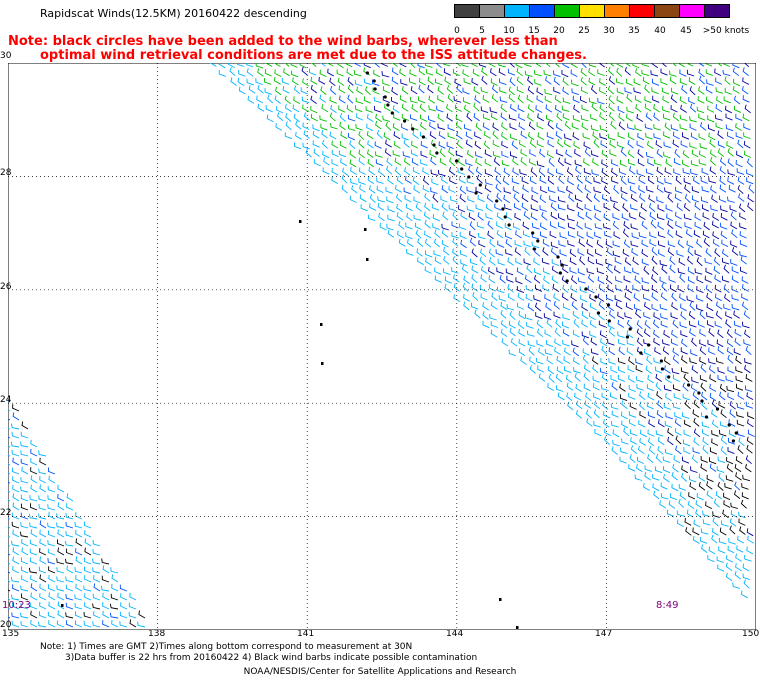  What do you see at coordinates (667, 605) in the screenshot?
I see `pass-time-right: 8:49` at bounding box center [667, 605].